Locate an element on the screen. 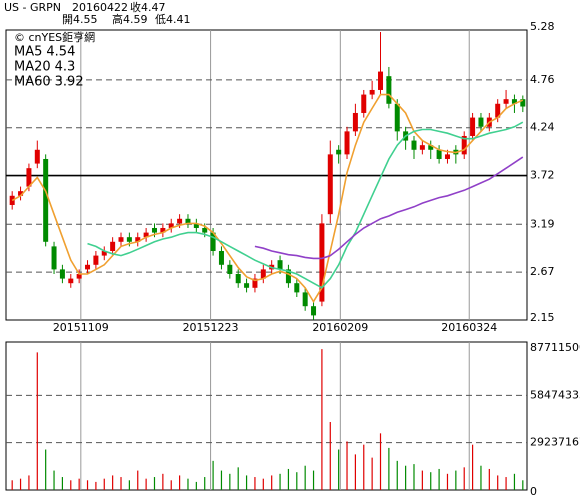  y-tick-label: 2.15 is located at coordinates (542, 317).